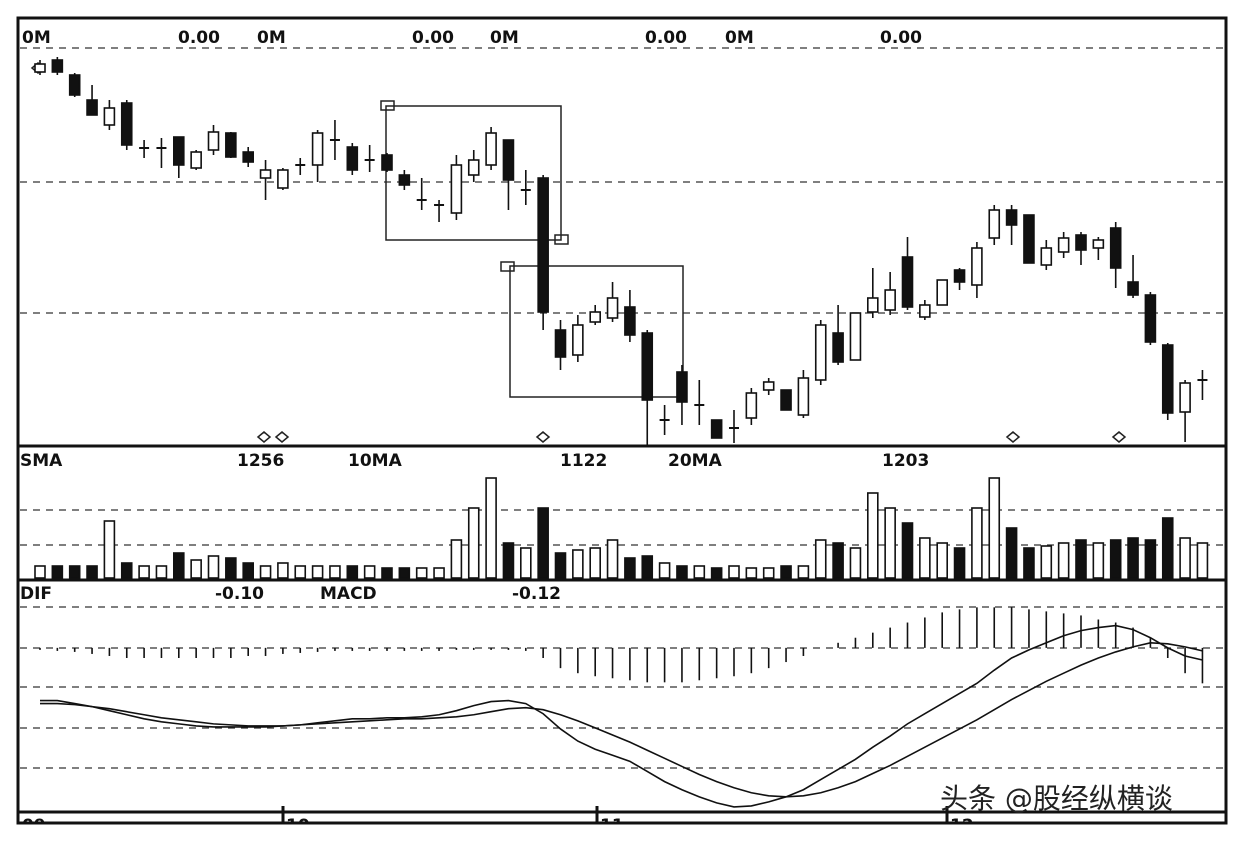 The height and width of the screenshot is (842, 1242). I want to click on series-name: MACD, so click(348, 594).